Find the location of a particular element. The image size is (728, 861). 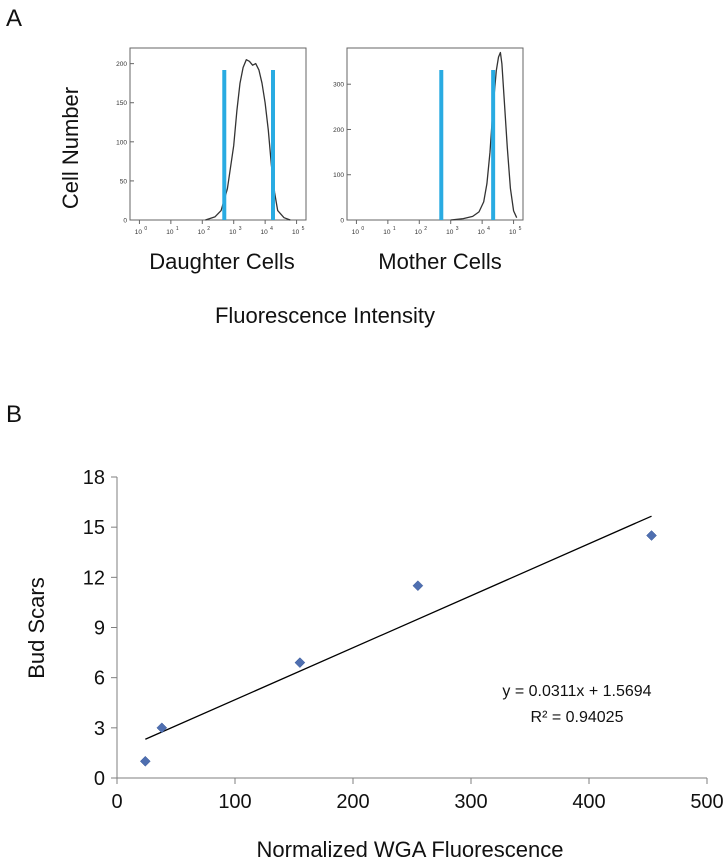

daughter-y-tick-label: 150 is located at coordinates (121, 103).